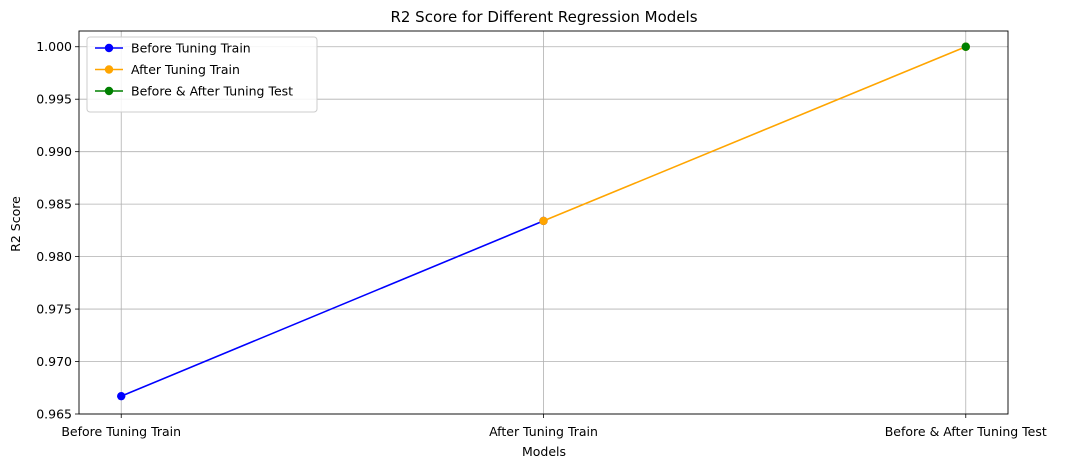 This screenshot has height=468, width=1067. Describe the element at coordinates (121, 431) in the screenshot. I see `x-tick-label: Before Tuning Train` at that location.